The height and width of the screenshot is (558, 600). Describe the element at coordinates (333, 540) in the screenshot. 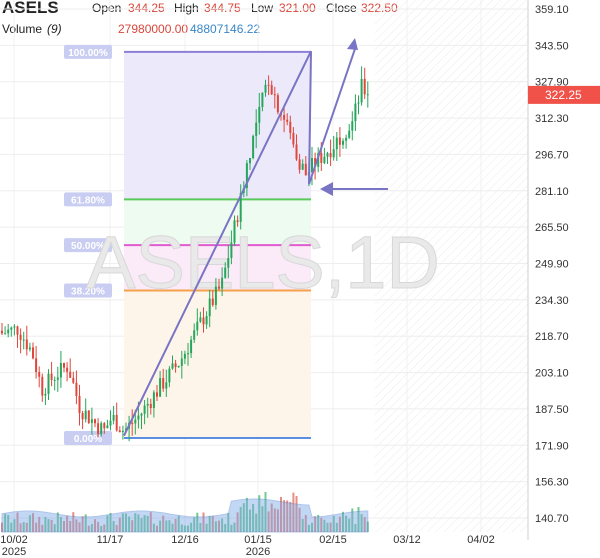

I see `x-tick-label: 02/15` at that location.